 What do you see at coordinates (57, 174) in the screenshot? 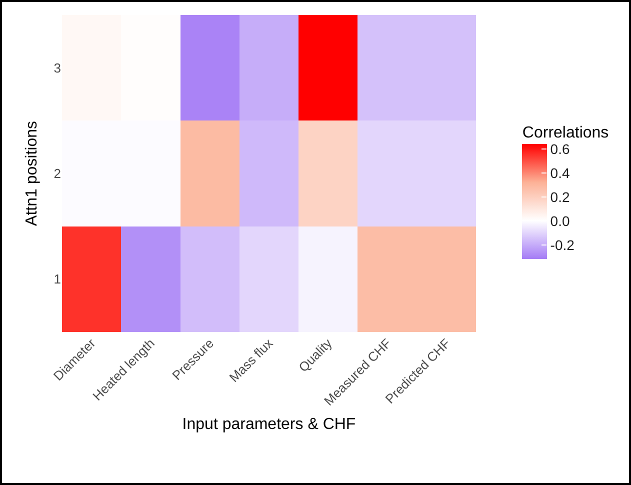
I see `y-tick-label: 2` at bounding box center [57, 174].